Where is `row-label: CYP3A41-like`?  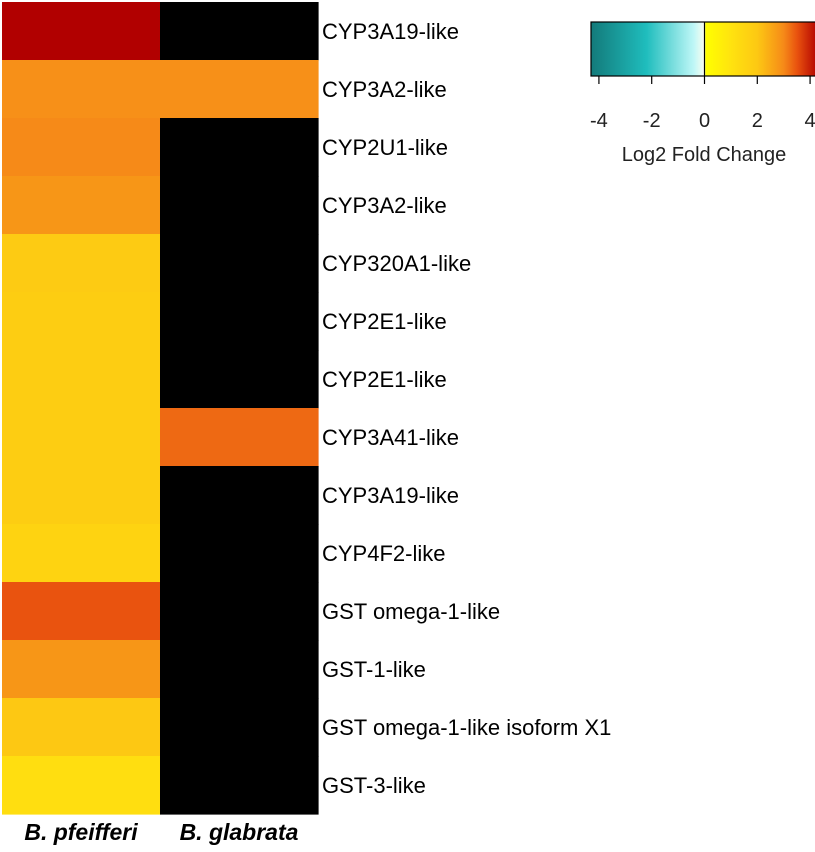
row-label: CYP3A41-like is located at coordinates (390, 437).